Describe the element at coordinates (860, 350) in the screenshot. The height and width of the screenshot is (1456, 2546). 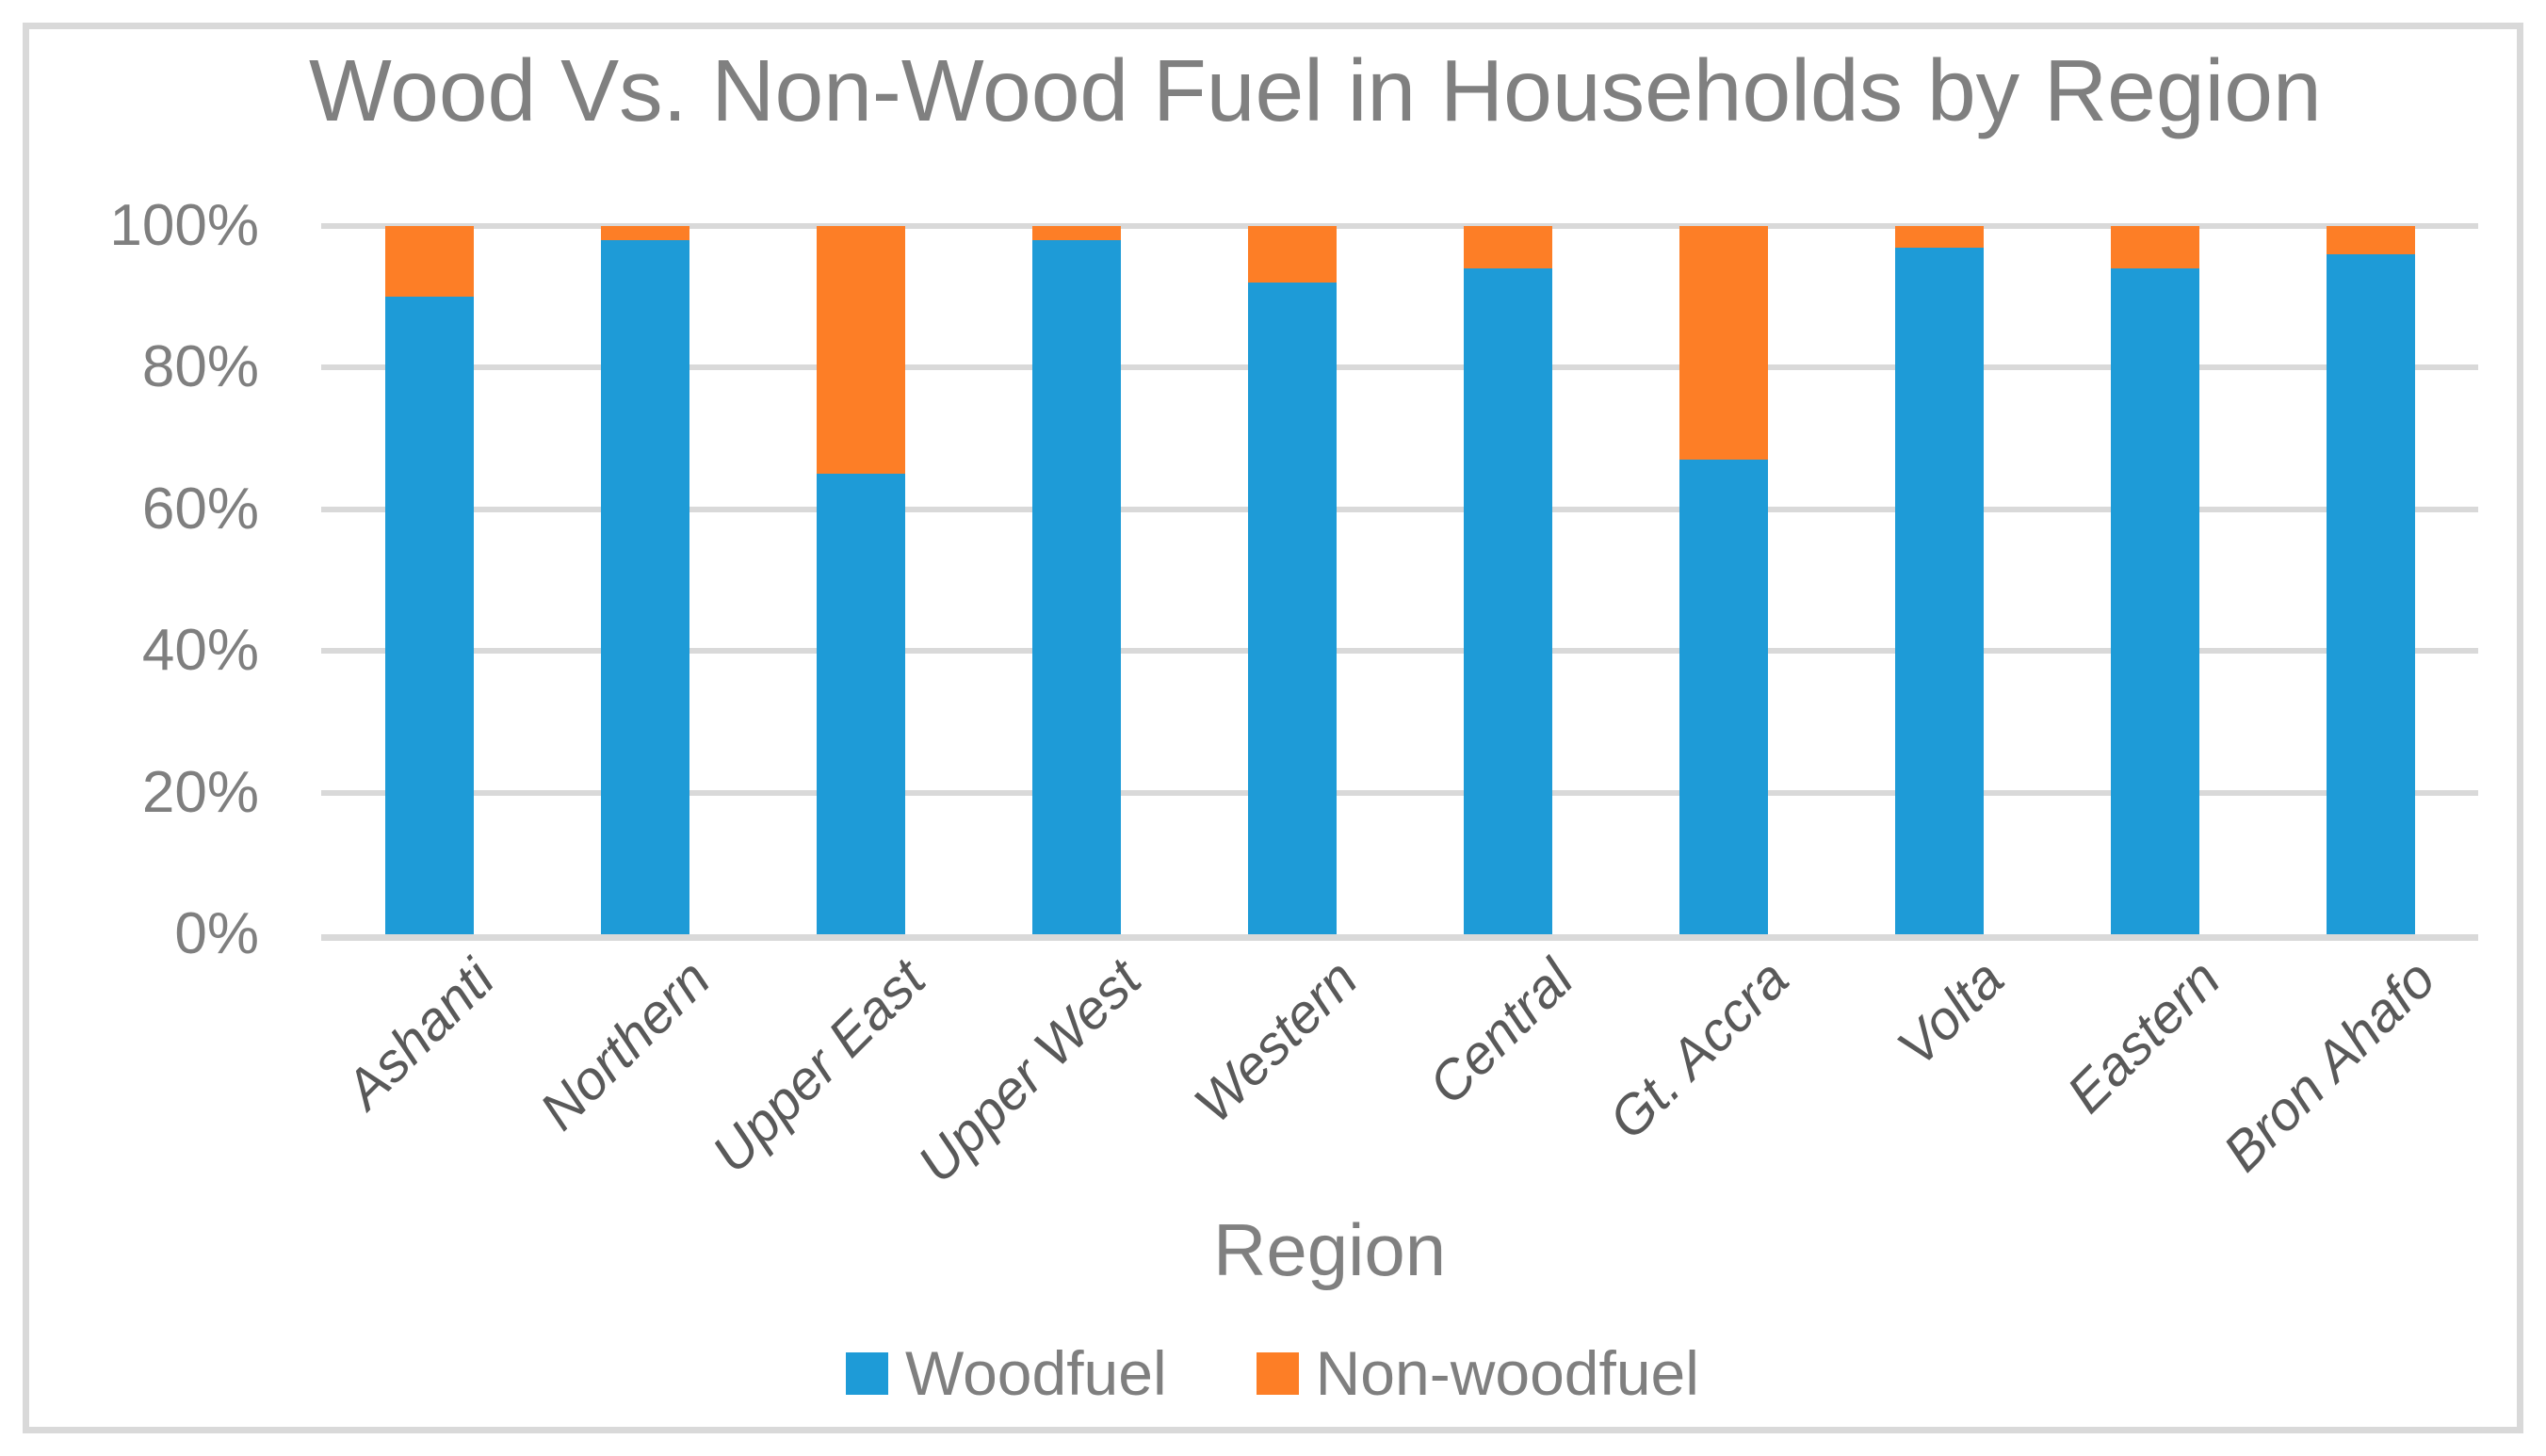
I see `bar-segment-non-woodfuel-upper-east` at that location.